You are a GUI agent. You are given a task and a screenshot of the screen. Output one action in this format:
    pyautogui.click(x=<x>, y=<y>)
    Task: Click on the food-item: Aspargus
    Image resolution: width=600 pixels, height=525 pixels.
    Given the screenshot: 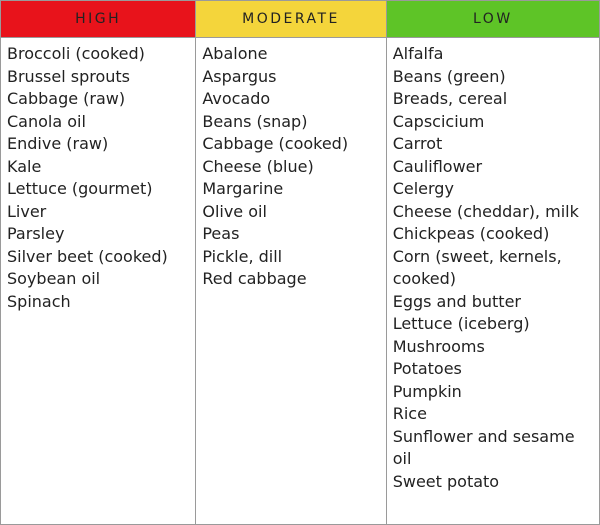 What is the action you would take?
    pyautogui.click(x=239, y=76)
    